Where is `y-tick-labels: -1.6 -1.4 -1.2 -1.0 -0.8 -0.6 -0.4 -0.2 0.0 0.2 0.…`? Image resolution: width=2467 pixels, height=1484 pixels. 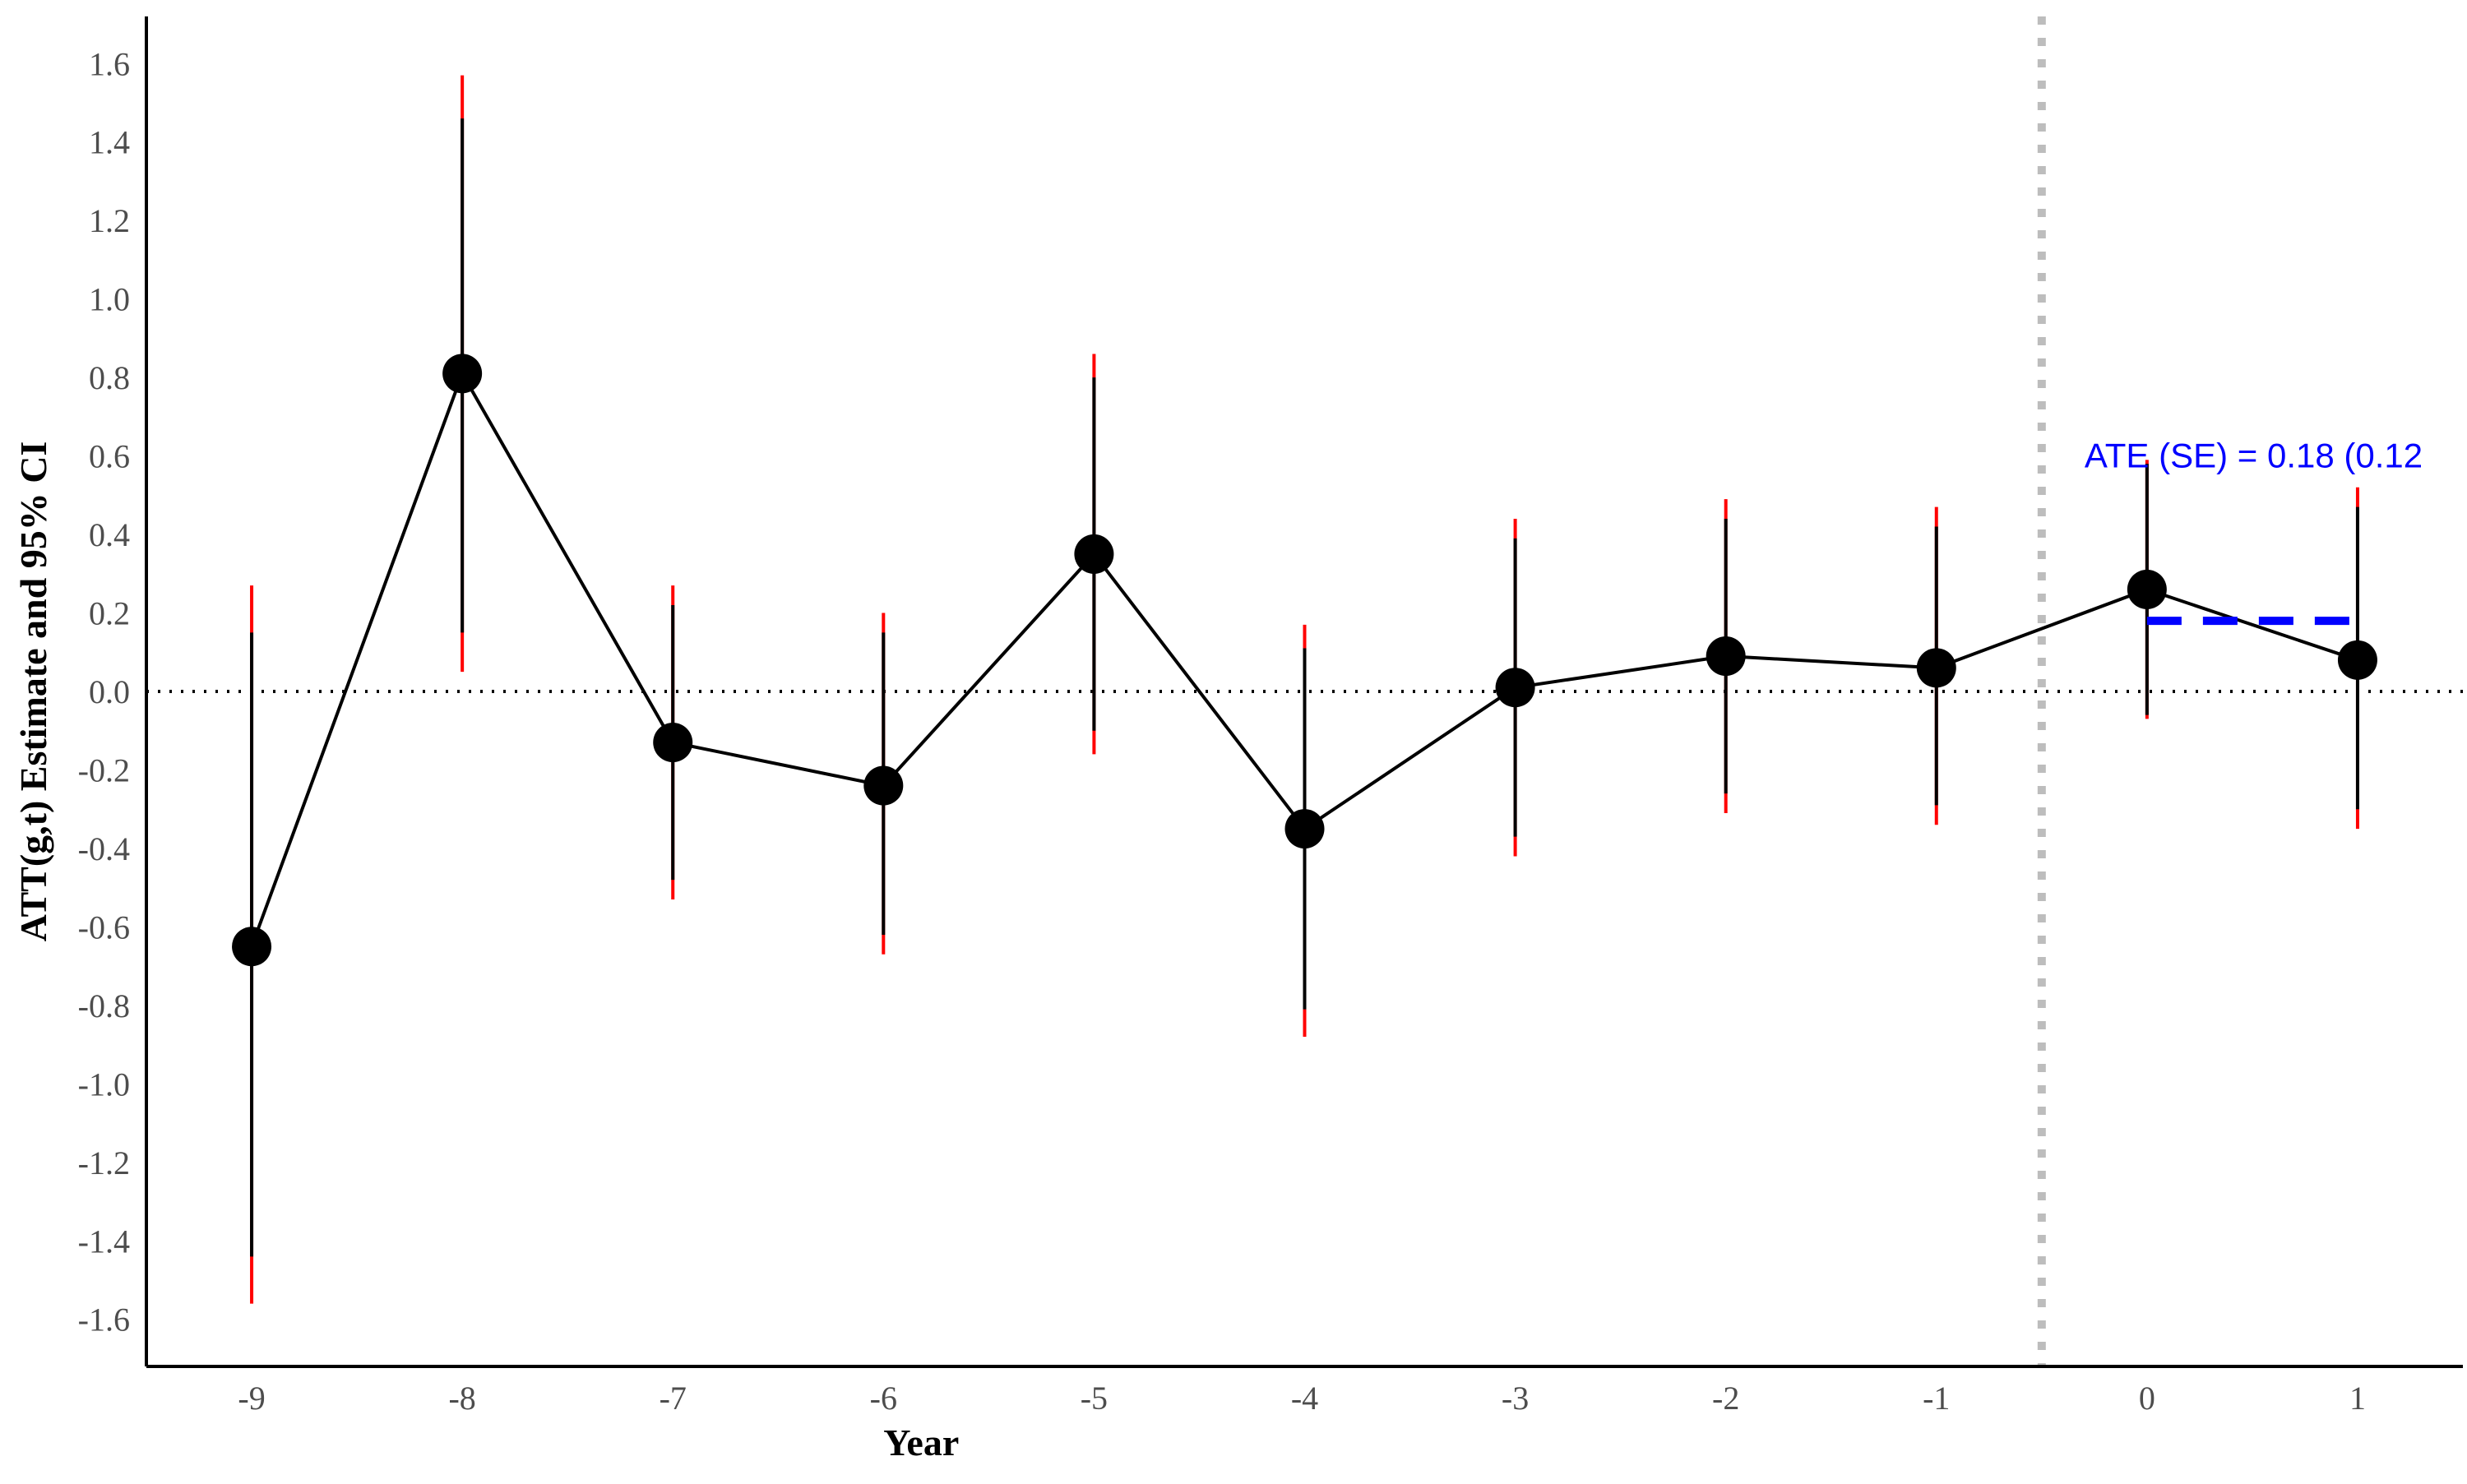 y-tick-labels: -1.6 -1.4 -1.2 -1.0 -0.8 -0.6 -0.4 -0.2 0.0 0.2 0.… is located at coordinates (104, 692).